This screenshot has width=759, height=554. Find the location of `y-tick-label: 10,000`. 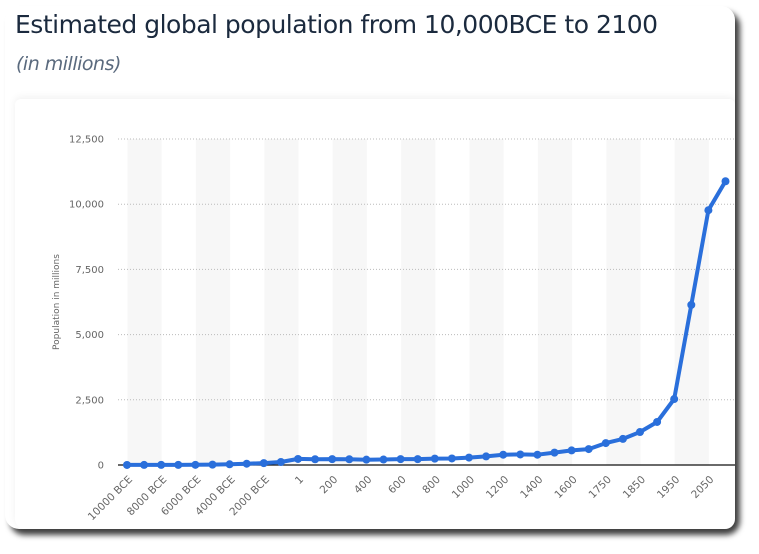

y-tick-label: 10,000 is located at coordinates (86, 205).